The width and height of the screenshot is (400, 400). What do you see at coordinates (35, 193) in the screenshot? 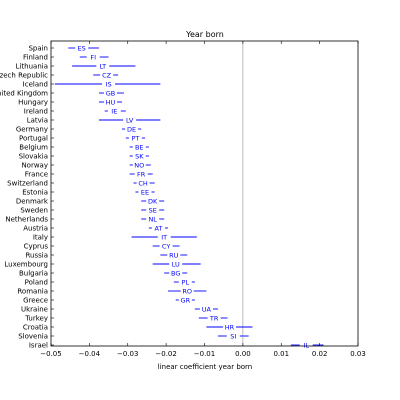
I see `country-label: Estonia` at bounding box center [35, 193].